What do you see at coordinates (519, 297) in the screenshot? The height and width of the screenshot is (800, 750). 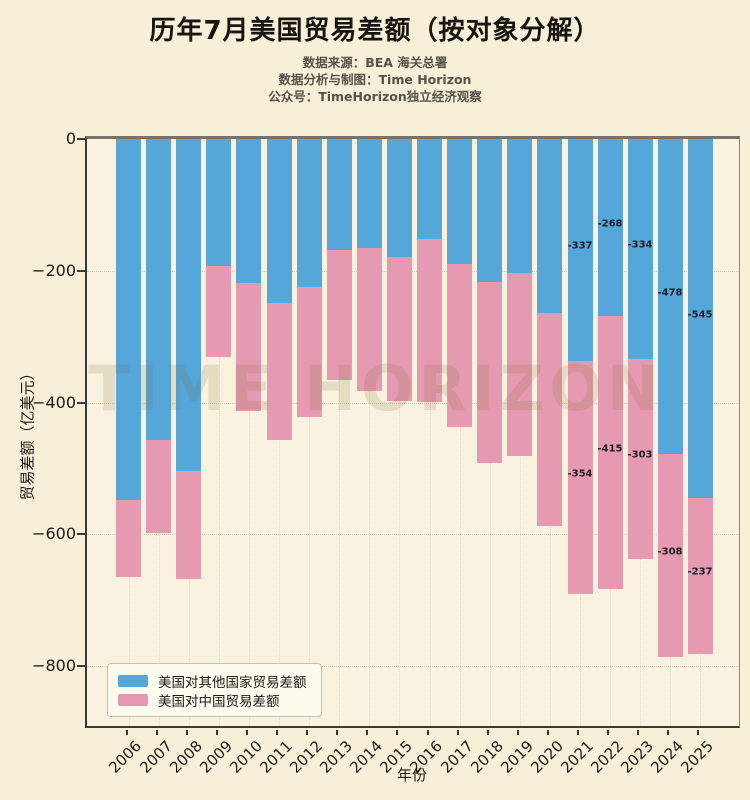 I see `bar-2019` at bounding box center [519, 297].